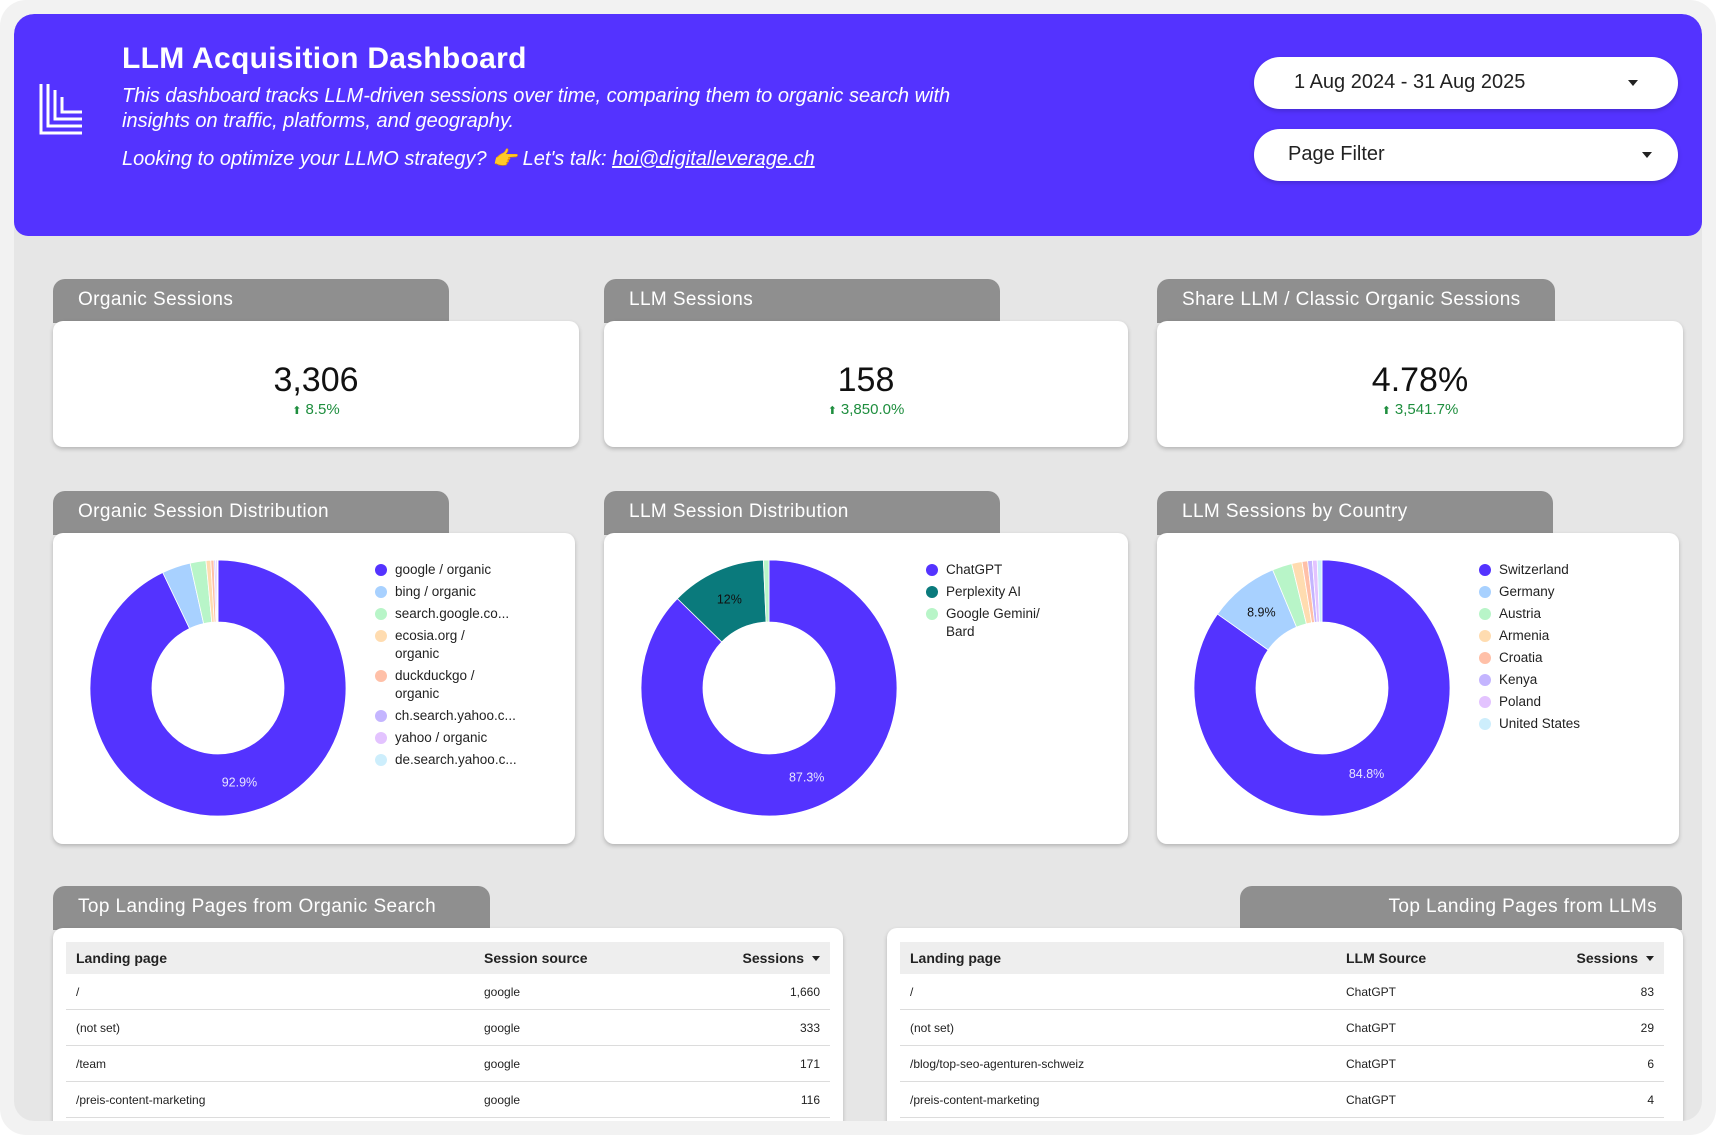 The height and width of the screenshot is (1135, 1716). What do you see at coordinates (217, 591) in the screenshot?
I see `pie-slice-de-search-yahoo-c` at bounding box center [217, 591].